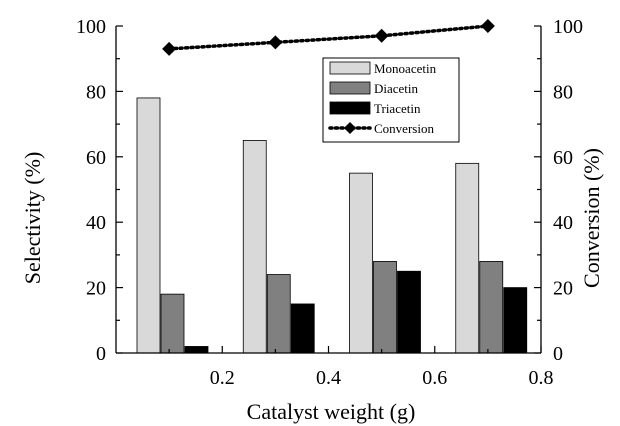 The image size is (620, 426). I want to click on y-tick-right-label: 80, so click(563, 92).